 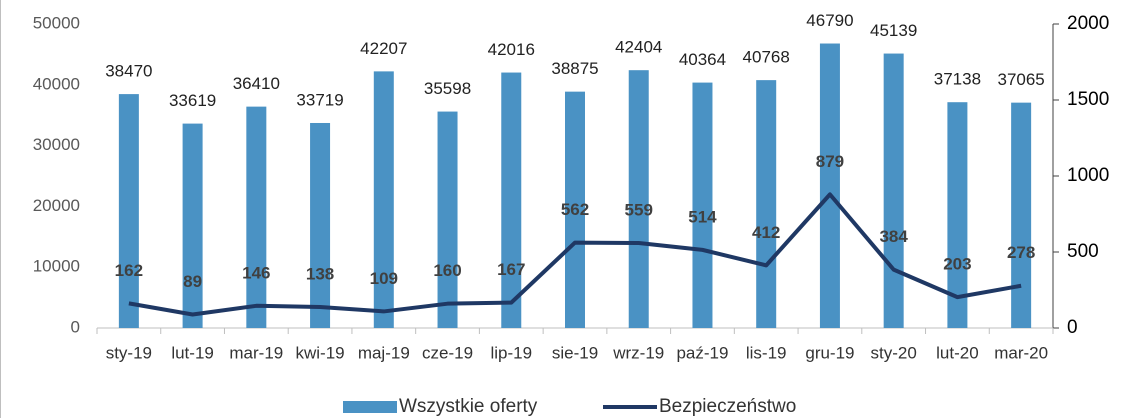 I want to click on x-tick-label: sie-19, so click(x=575, y=352).